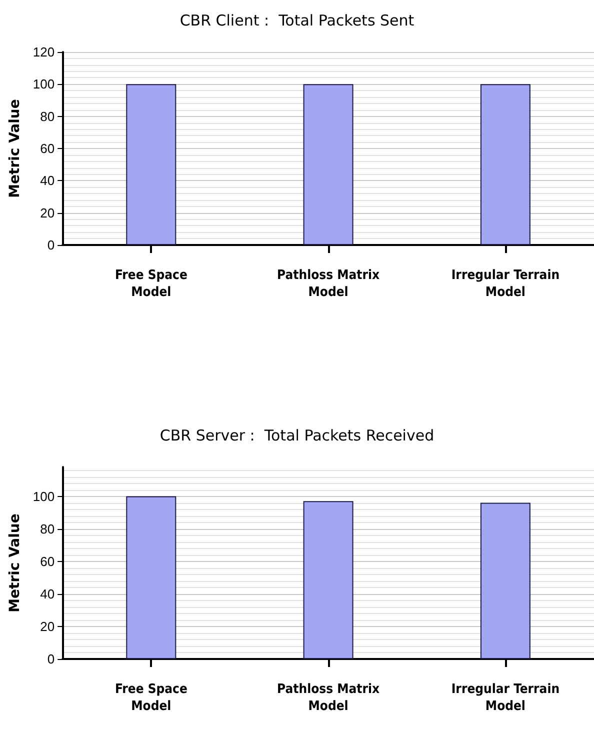 The image size is (594, 739). I want to click on y-tick-label: 120, so click(43, 52).